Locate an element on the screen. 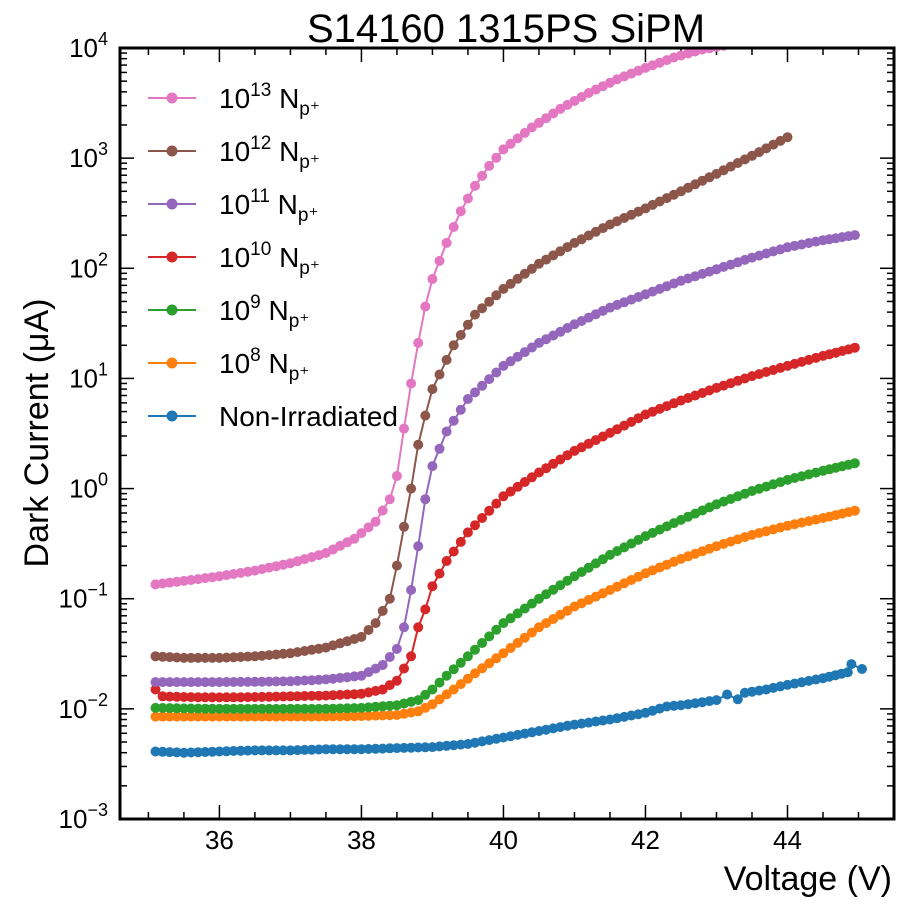 This screenshot has width=904, height=906. legend-entry: 108 Np⁺ is located at coordinates (228, 365).